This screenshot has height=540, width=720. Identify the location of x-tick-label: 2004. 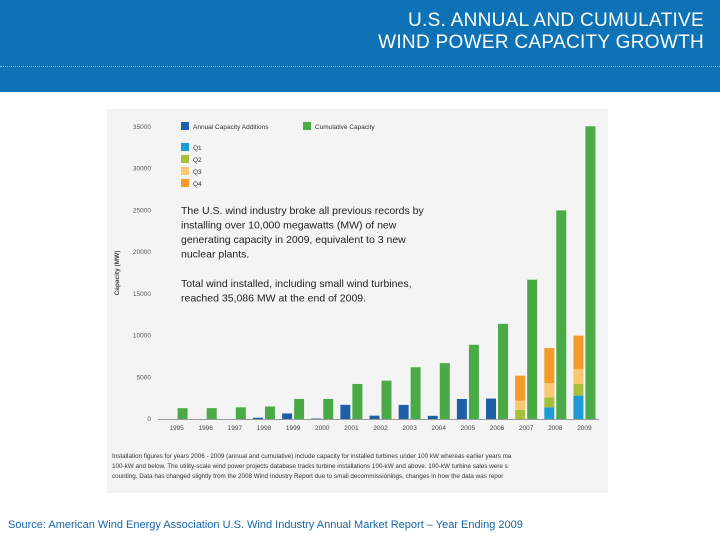
(439, 428).